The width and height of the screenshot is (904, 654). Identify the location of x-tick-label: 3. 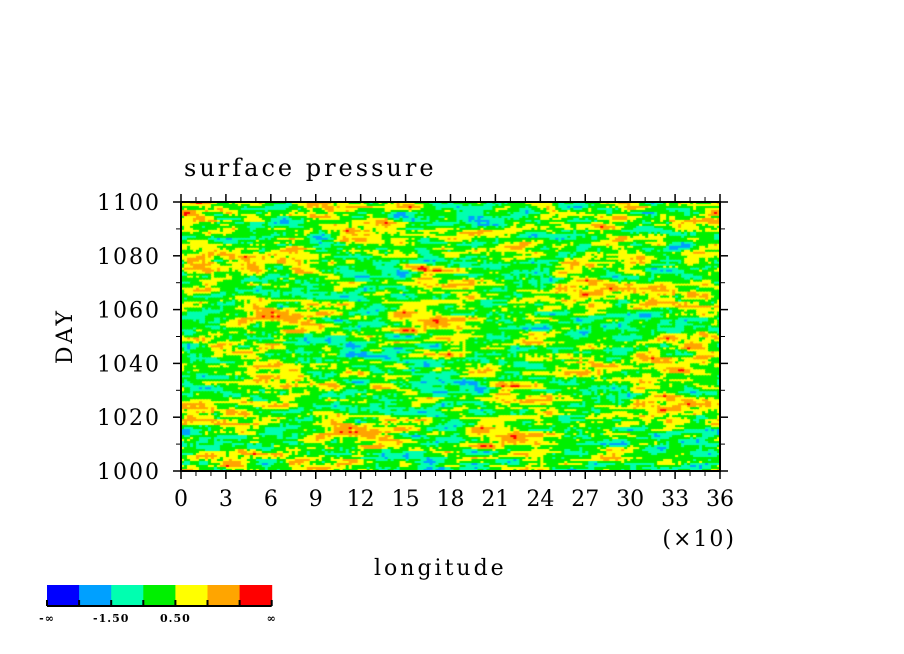
(226, 499).